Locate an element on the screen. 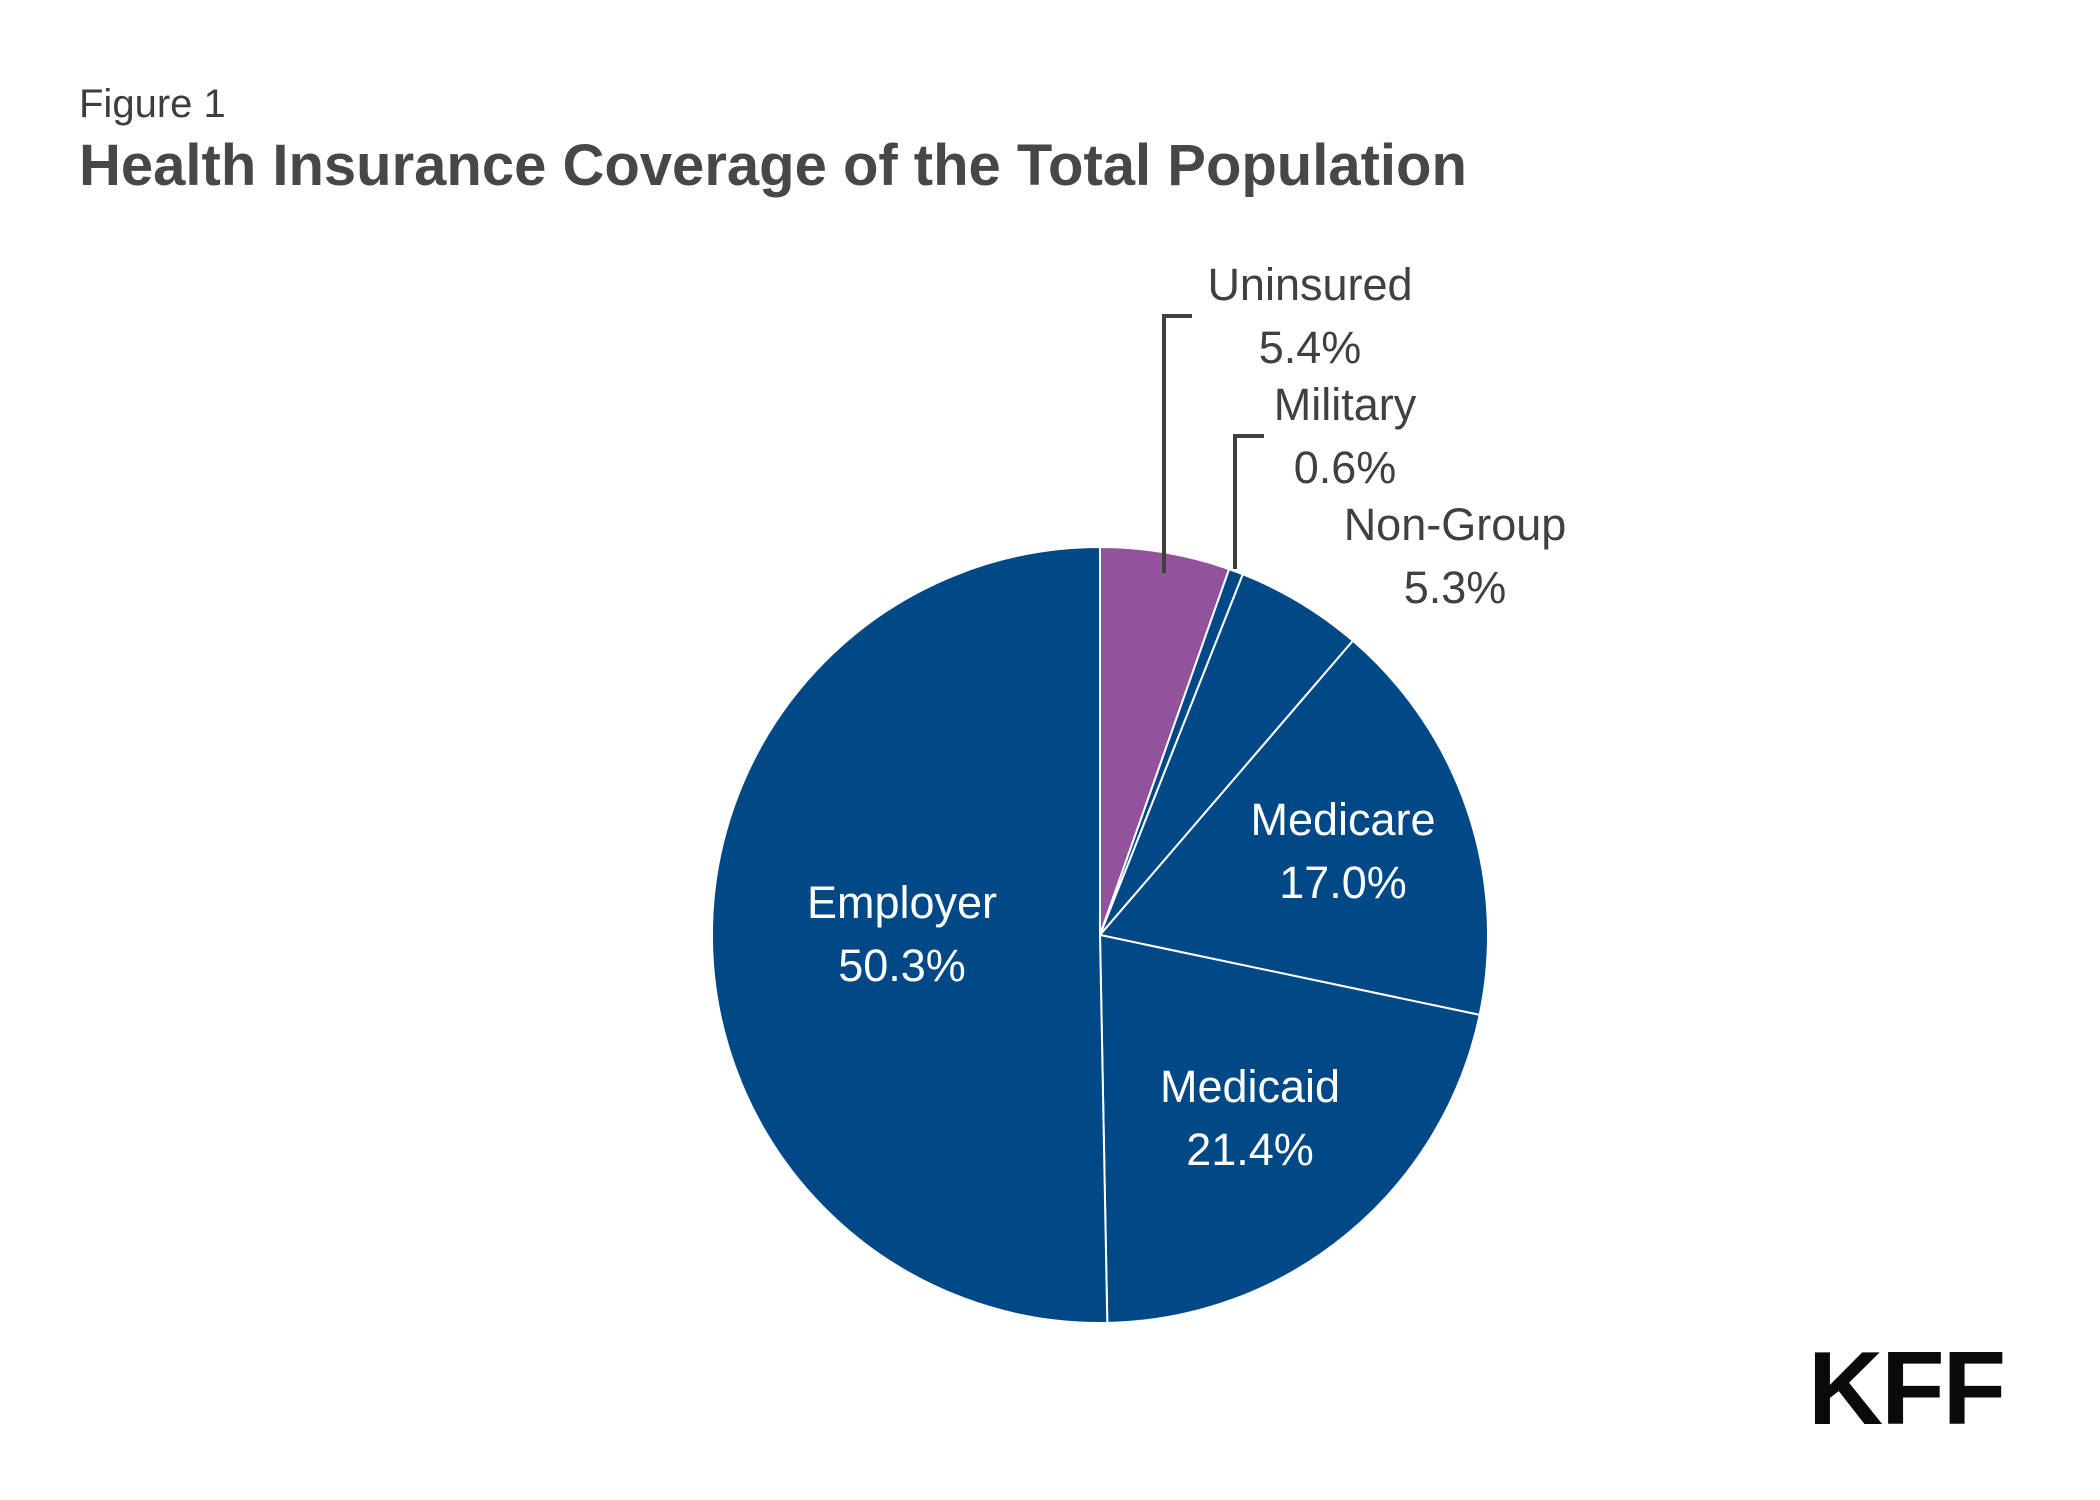 The width and height of the screenshot is (2100, 1500). slice-value-military: 0.6% is located at coordinates (1345, 467).